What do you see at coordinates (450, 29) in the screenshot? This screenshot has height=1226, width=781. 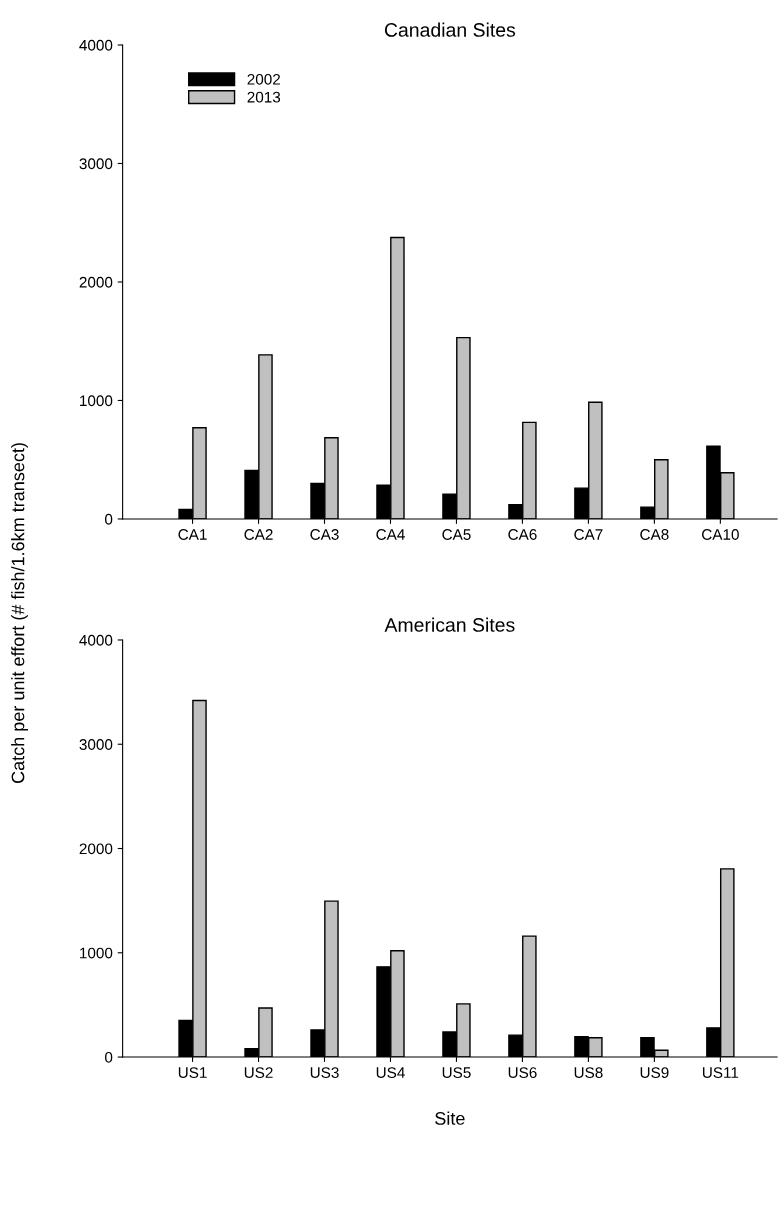 I see `chart-title: Canadian Sites` at bounding box center [450, 29].